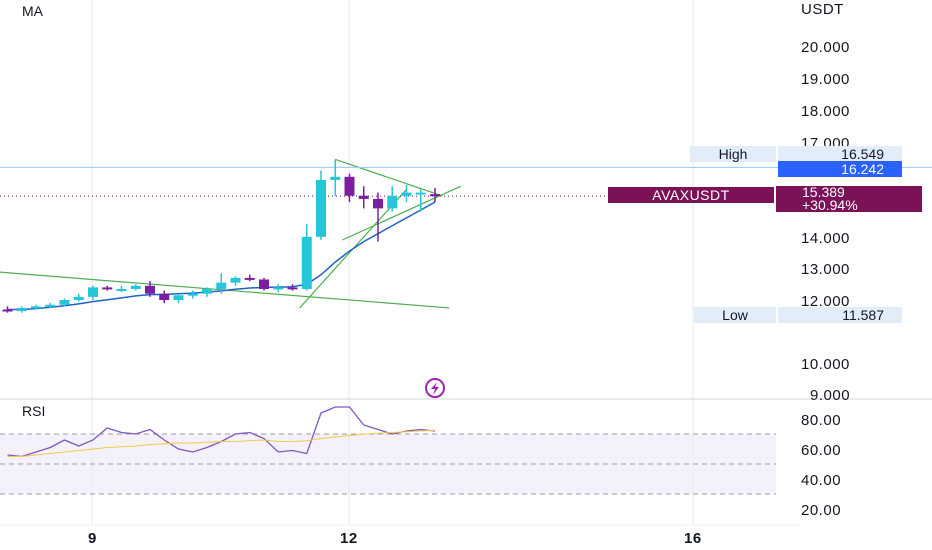  What do you see at coordinates (691, 195) in the screenshot?
I see `symbol-label: AVAXUSDT` at bounding box center [691, 195].